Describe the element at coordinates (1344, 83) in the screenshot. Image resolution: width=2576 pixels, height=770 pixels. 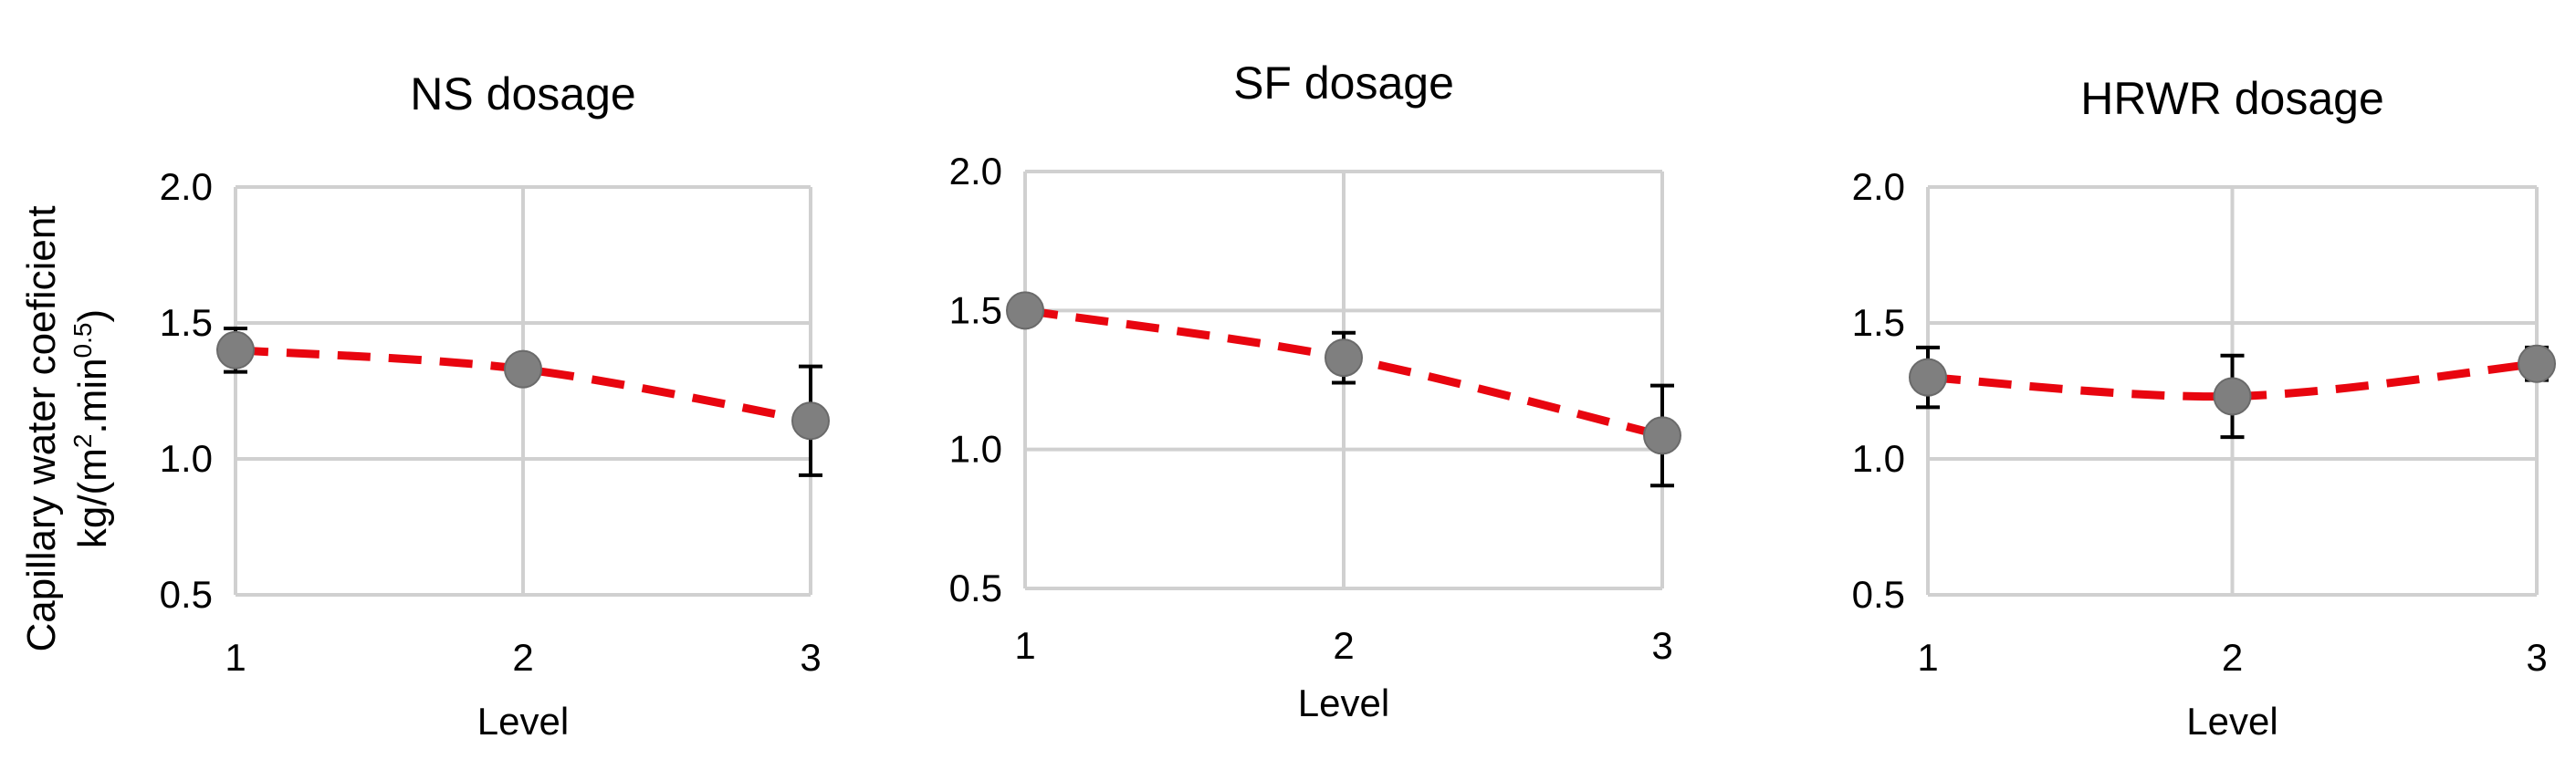
I see `chart-title: SF dosage` at that location.